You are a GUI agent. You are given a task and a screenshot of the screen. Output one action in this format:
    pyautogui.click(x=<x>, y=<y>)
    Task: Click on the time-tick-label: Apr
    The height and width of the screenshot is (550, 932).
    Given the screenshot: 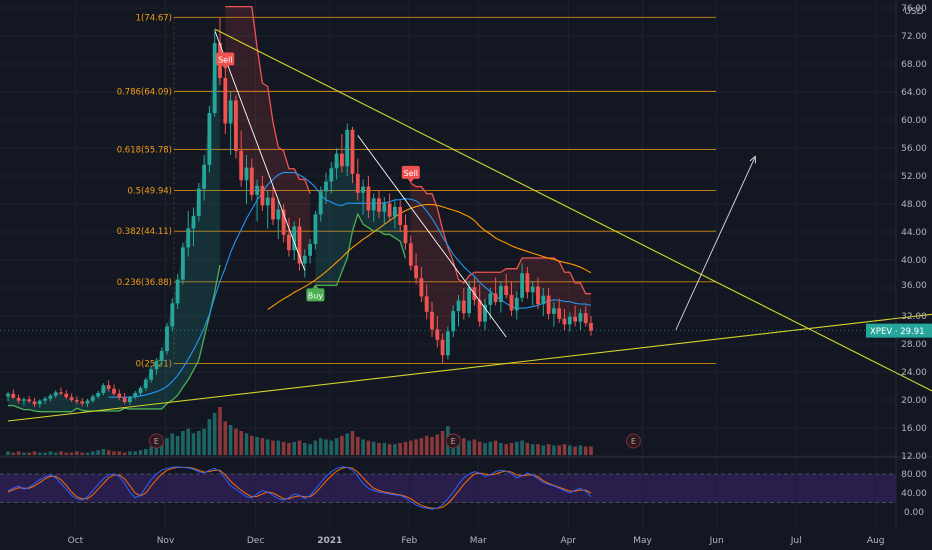 What is the action you would take?
    pyautogui.click(x=569, y=541)
    